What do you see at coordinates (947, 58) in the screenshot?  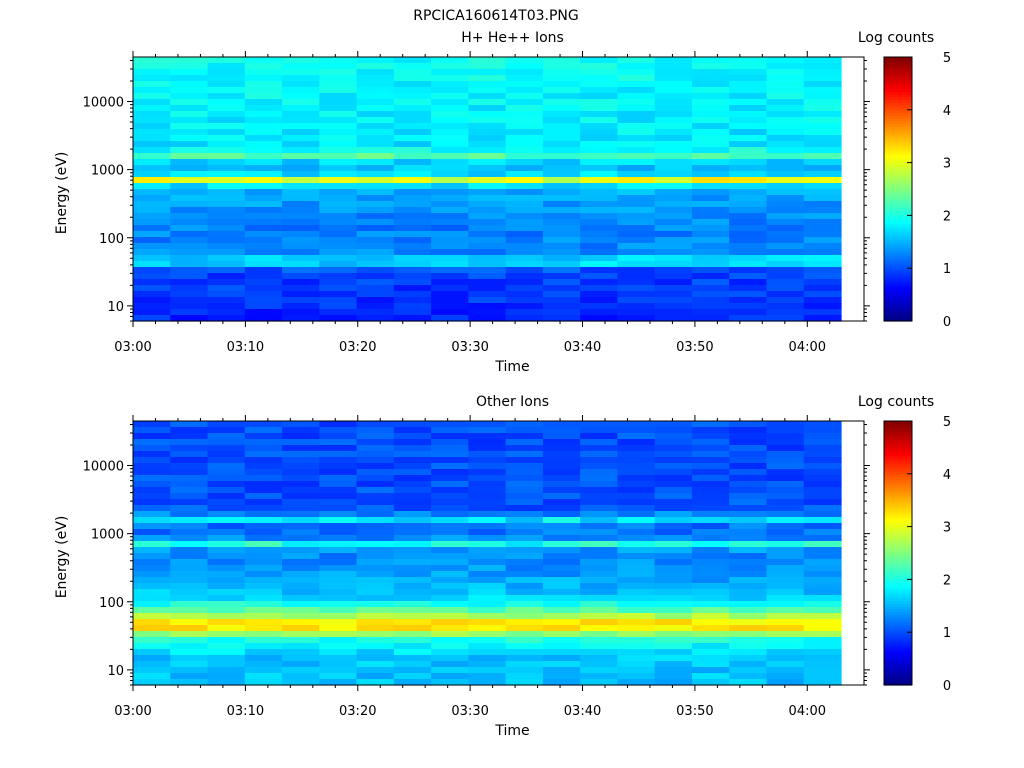 I see `colorbar-tick-label: 5` at bounding box center [947, 58].